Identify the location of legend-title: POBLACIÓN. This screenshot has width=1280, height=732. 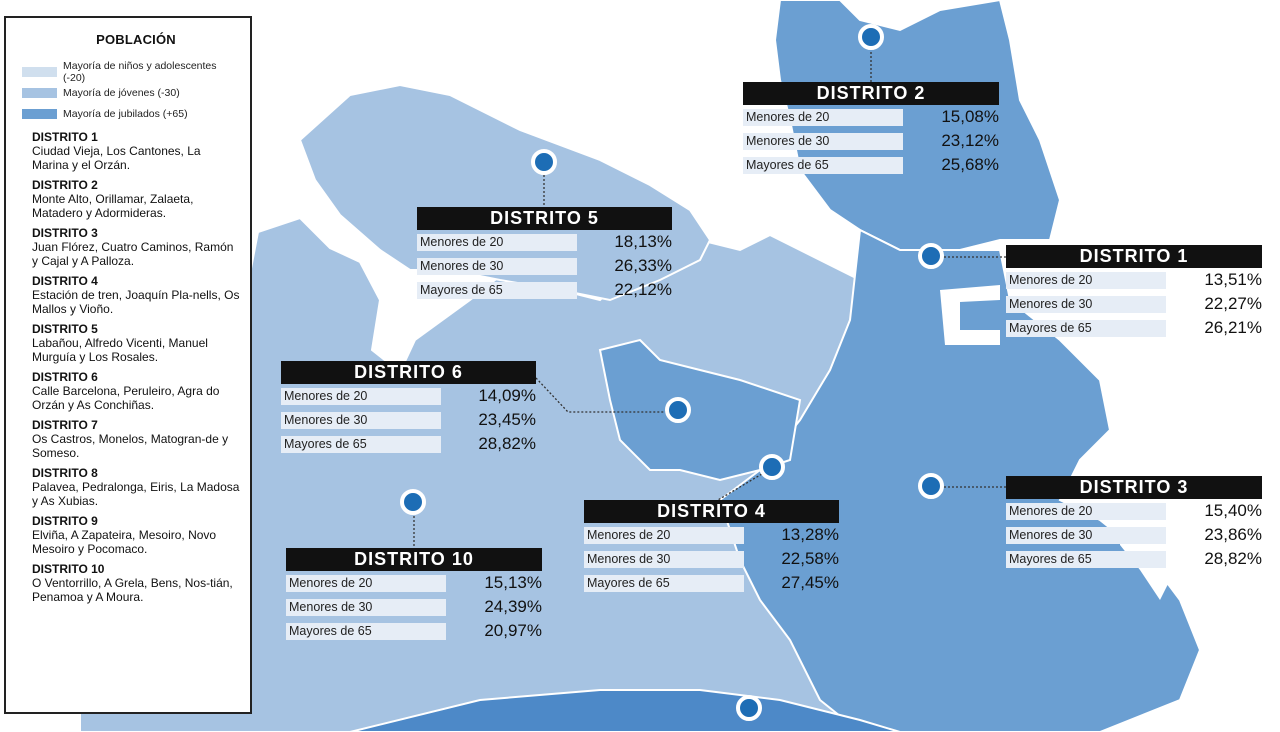
(136, 39).